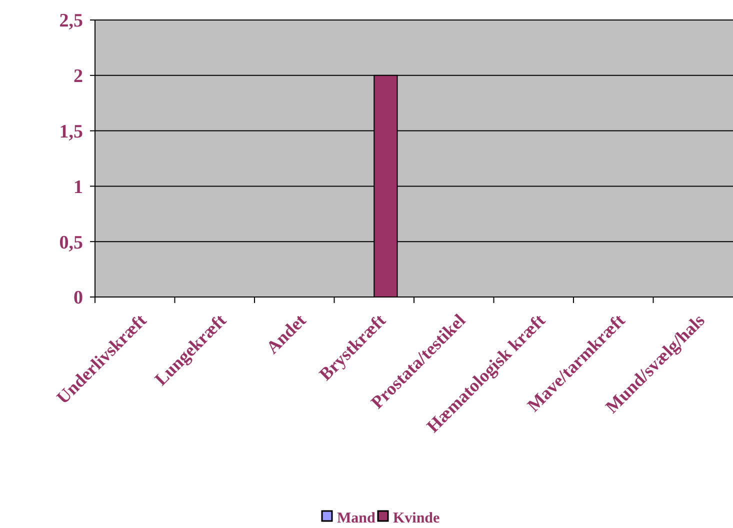 Image resolution: width=733 pixels, height=528 pixels. I want to click on y-tick-label: 0, so click(78, 298).